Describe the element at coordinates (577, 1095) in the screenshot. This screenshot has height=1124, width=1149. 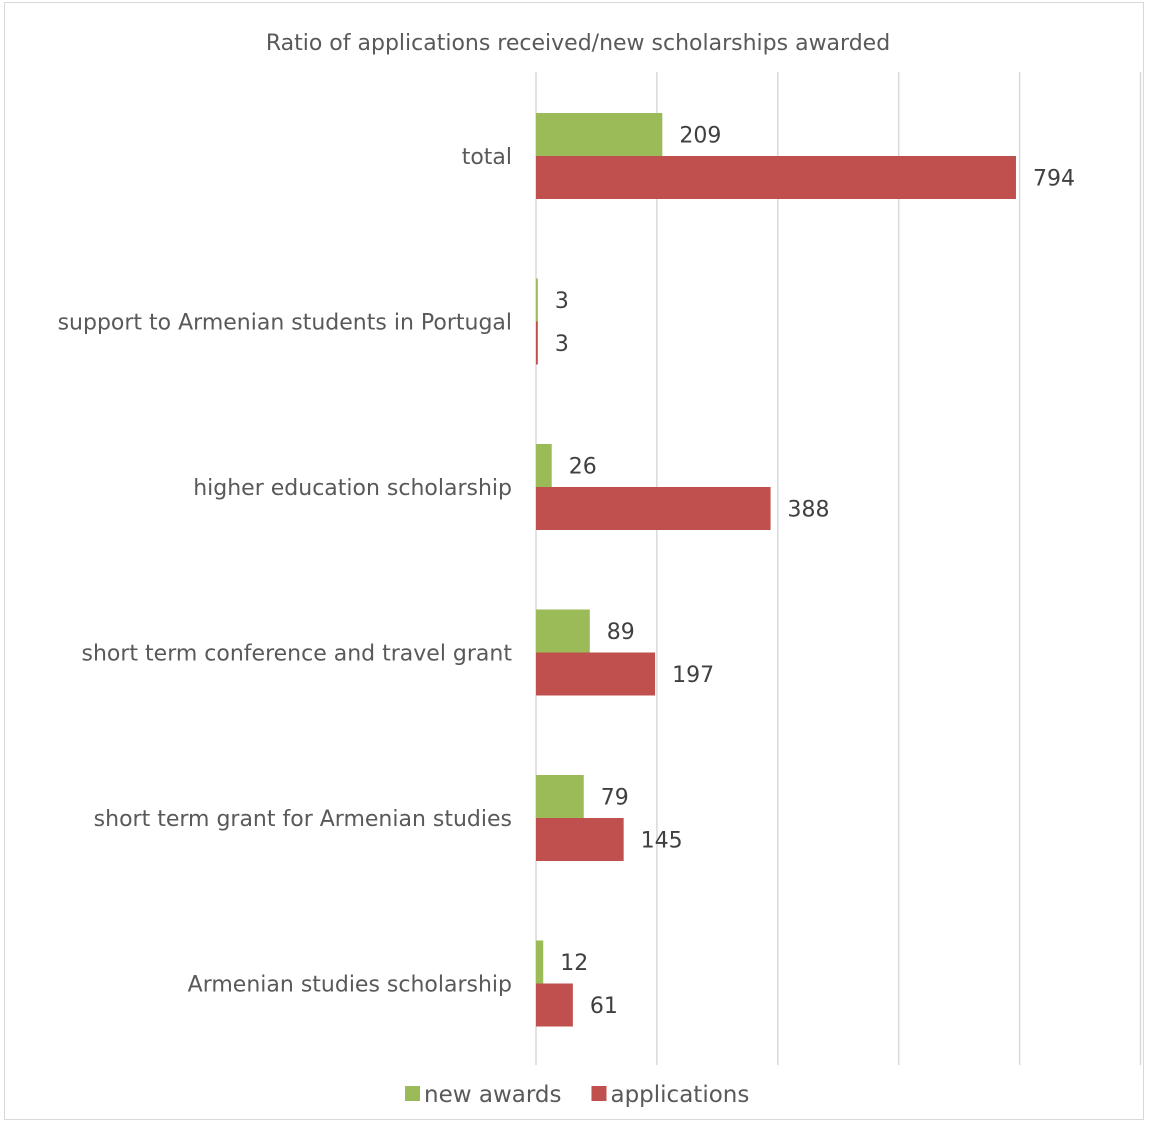
I see `legend: new awards applications` at that location.